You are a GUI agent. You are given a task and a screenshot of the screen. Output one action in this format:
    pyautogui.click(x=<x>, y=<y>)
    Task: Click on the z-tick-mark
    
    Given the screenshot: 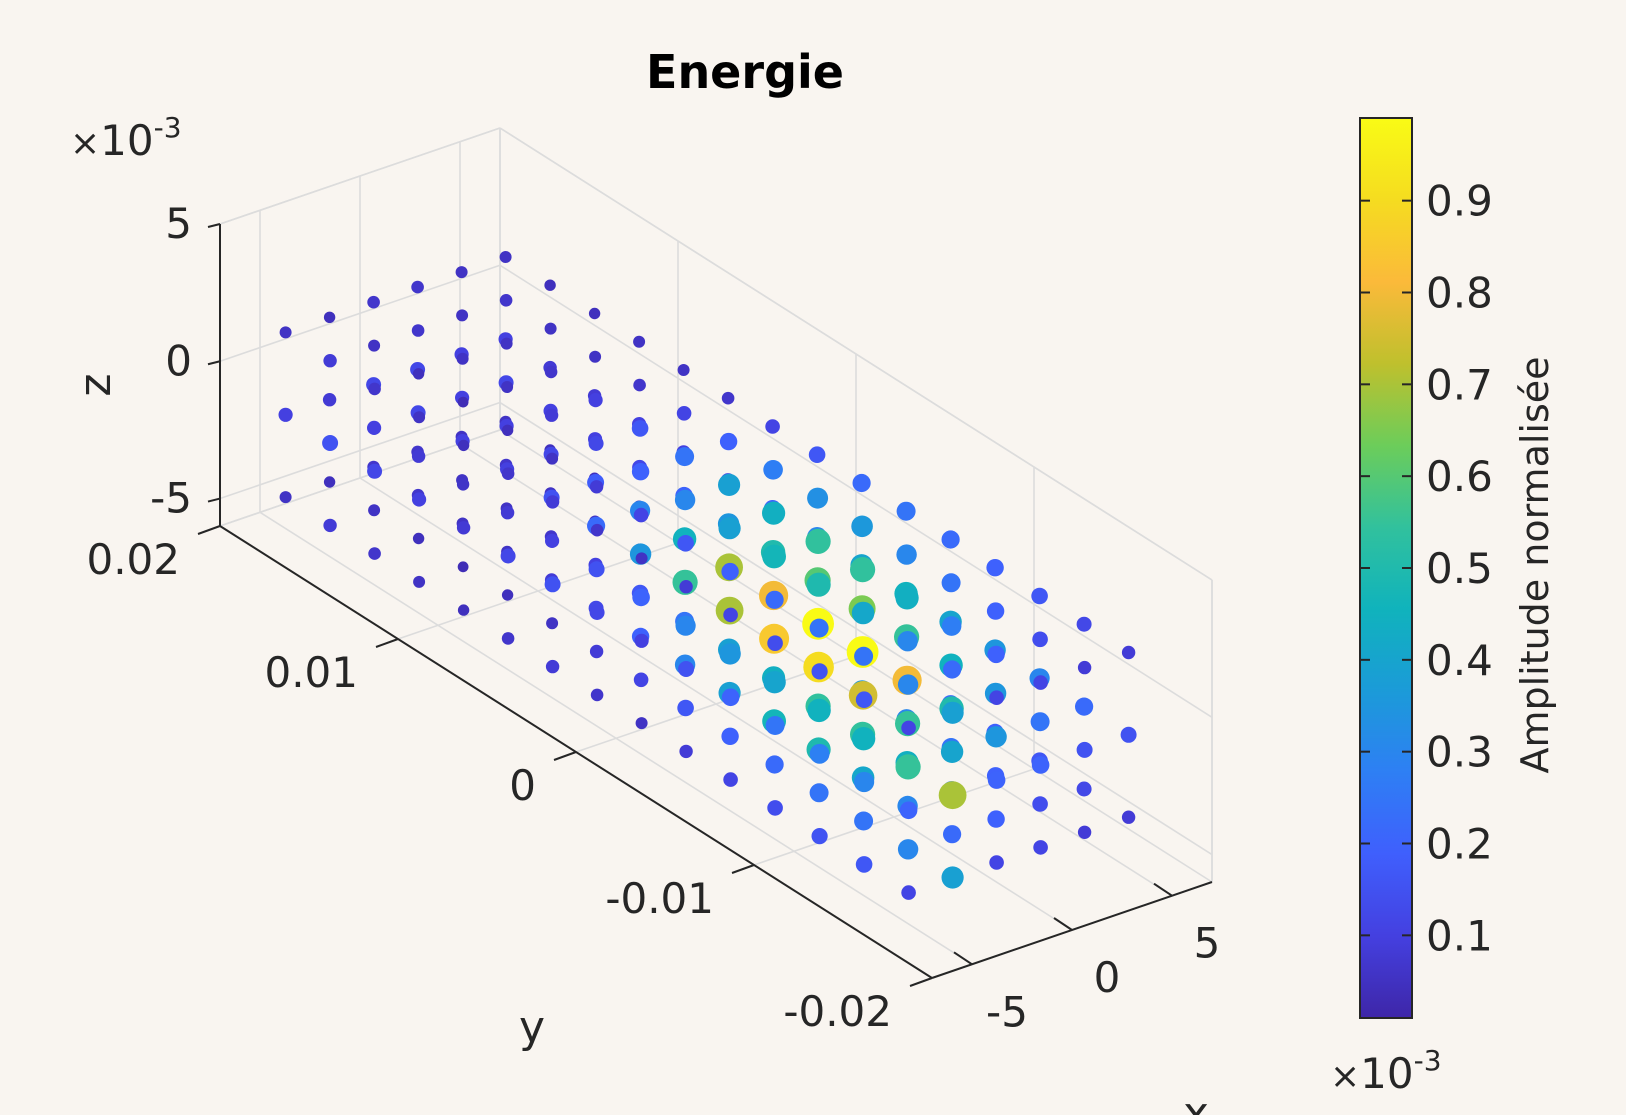 What is the action you would take?
    pyautogui.click(x=214, y=500)
    